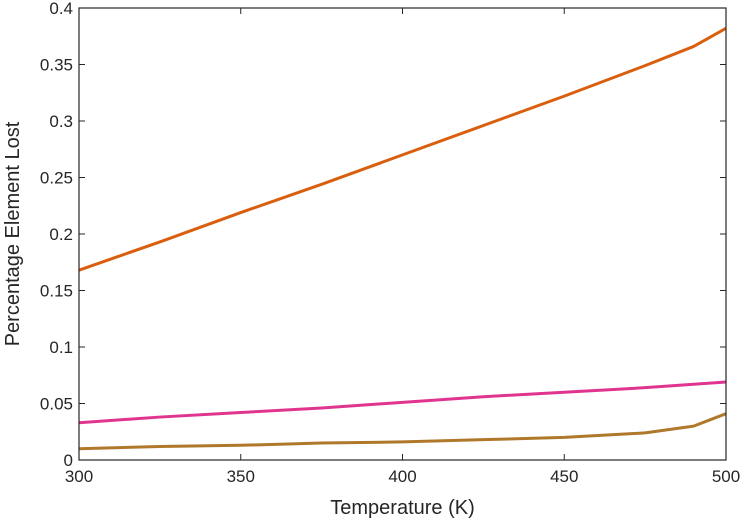  What do you see at coordinates (564, 476) in the screenshot?
I see `x-tick-label: 450` at bounding box center [564, 476].